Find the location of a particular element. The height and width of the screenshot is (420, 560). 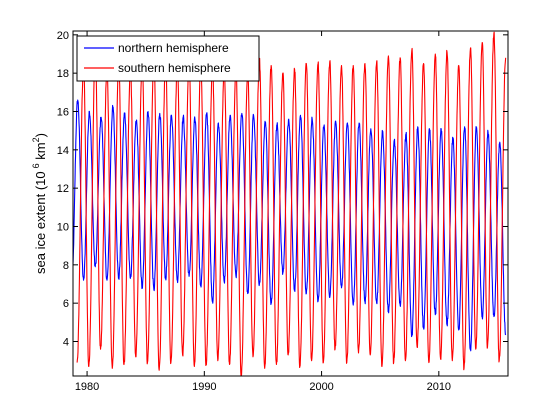

y-tick-label: 4 is located at coordinates (66, 343).